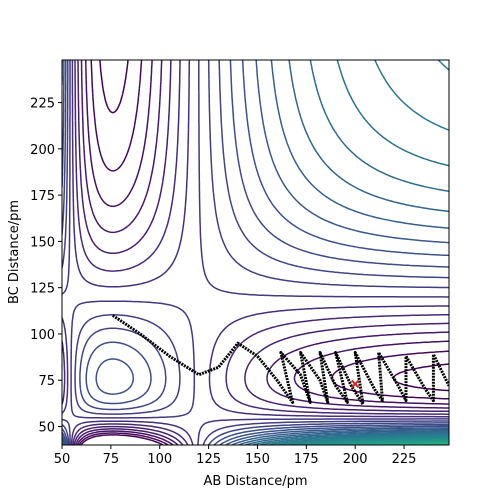 Image resolution: width=499 pixels, height=500 pixels. I want to click on y-tick-label: 225, so click(42, 104).